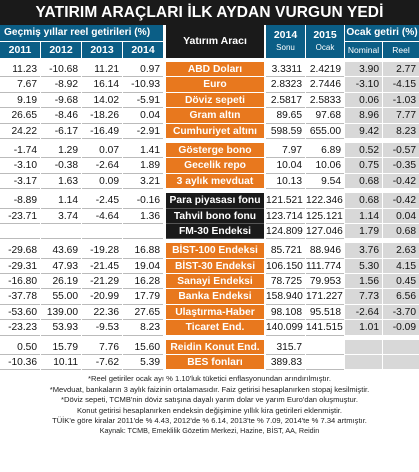 This screenshot has width=419, height=472. I want to click on value-2014-cell: 3.3311, so click(285, 70).